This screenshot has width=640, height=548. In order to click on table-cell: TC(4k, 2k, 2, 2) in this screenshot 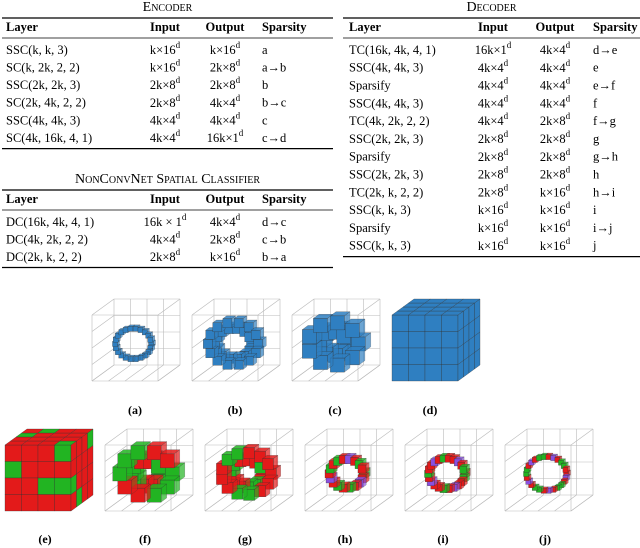, I will do `click(389, 121)`.